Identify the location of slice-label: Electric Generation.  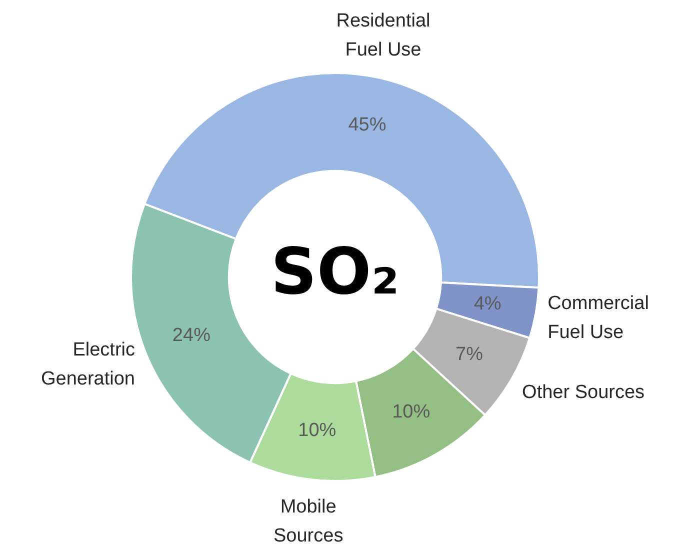
(88, 364).